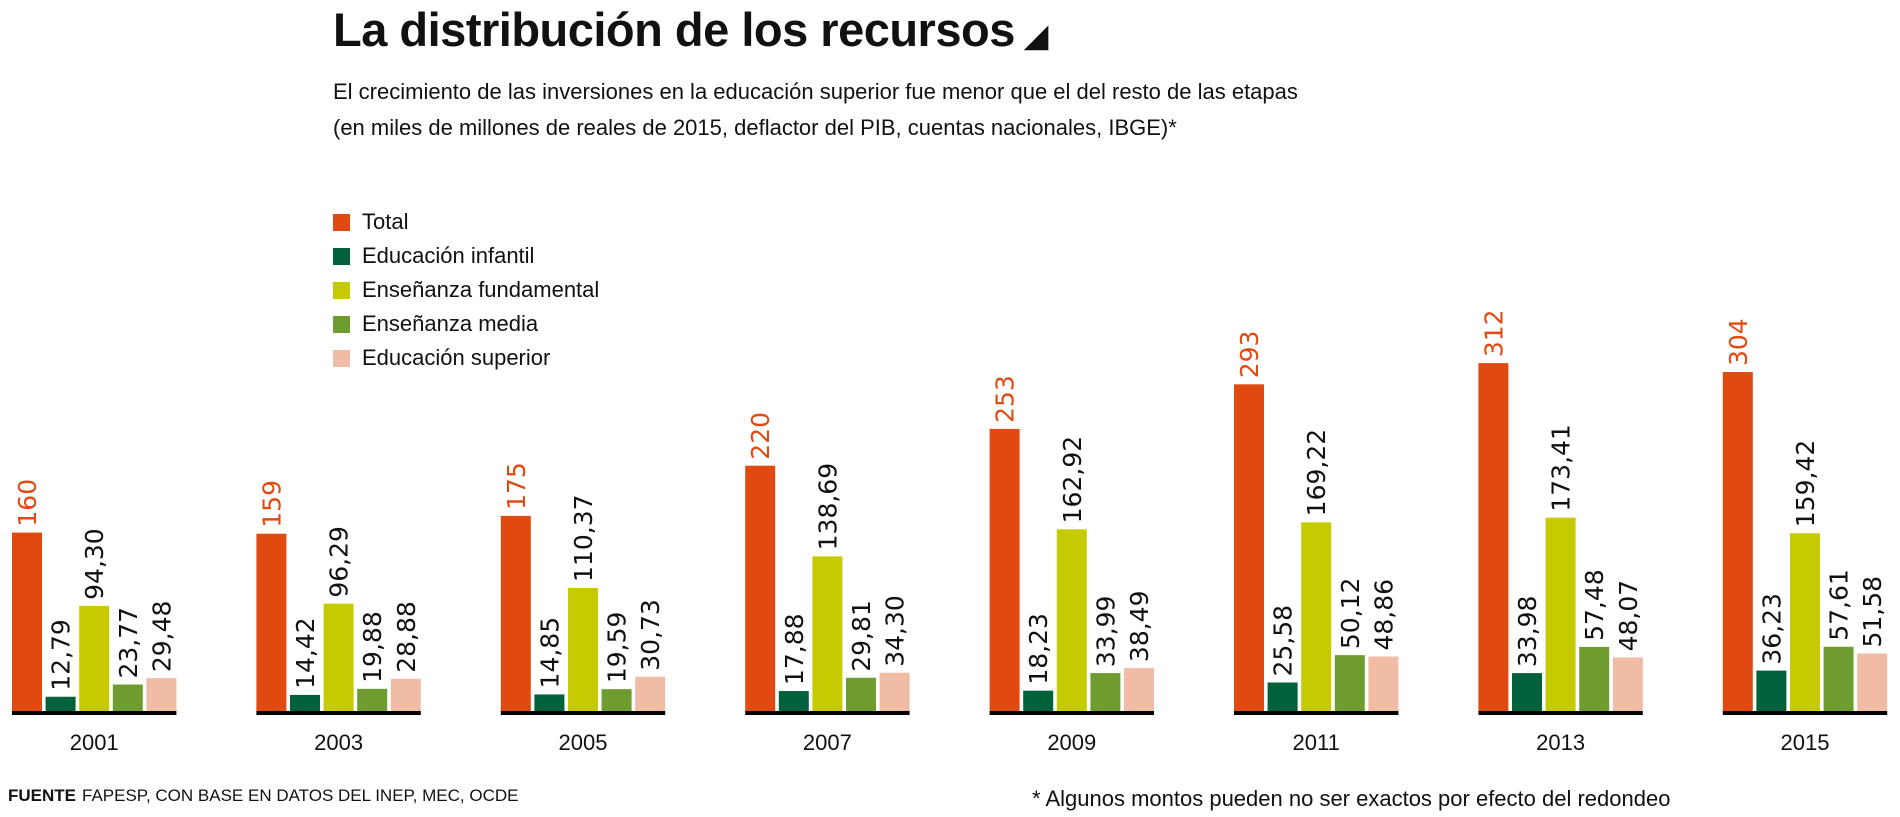 The image size is (1900, 817). What do you see at coordinates (94, 564) in the screenshot?
I see `data-label: 94,30` at bounding box center [94, 564].